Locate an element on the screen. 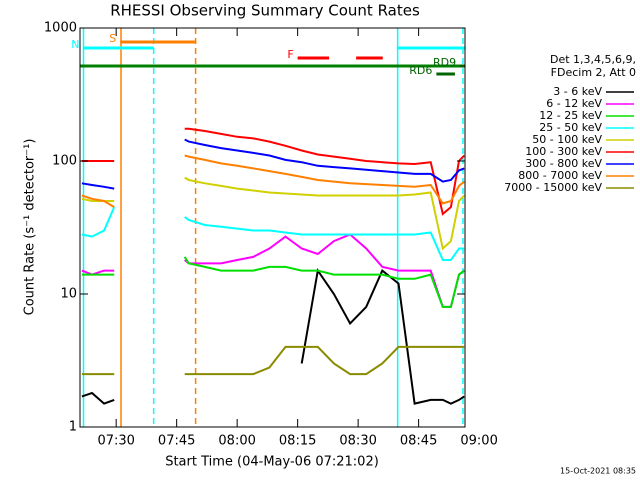 The height and width of the screenshot is (480, 640). flag-label: S is located at coordinates (112, 38).